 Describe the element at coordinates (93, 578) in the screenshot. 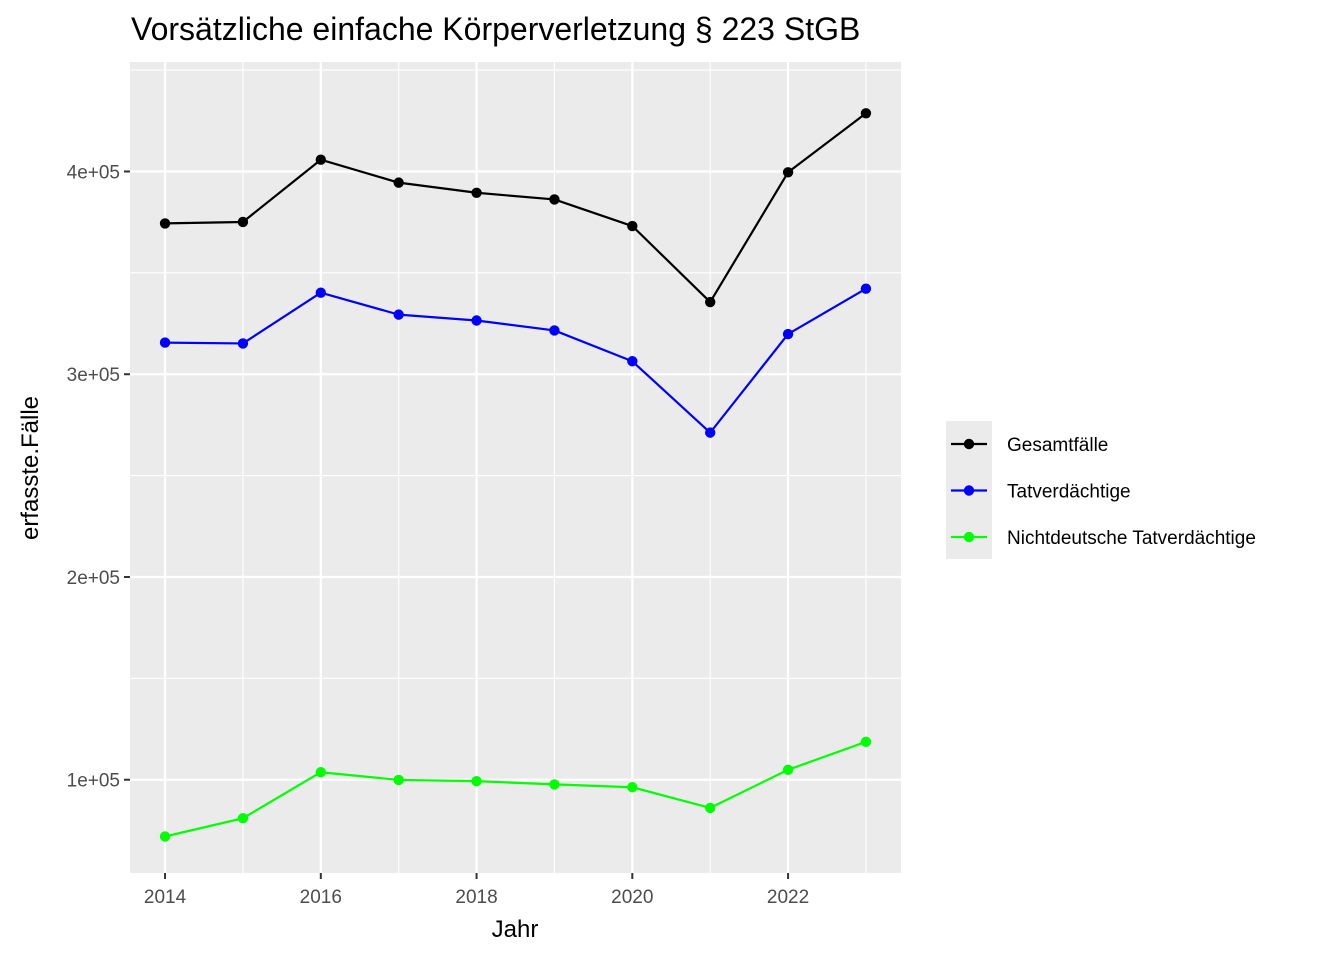

I see `y-tick-label: 2e+05` at that location.